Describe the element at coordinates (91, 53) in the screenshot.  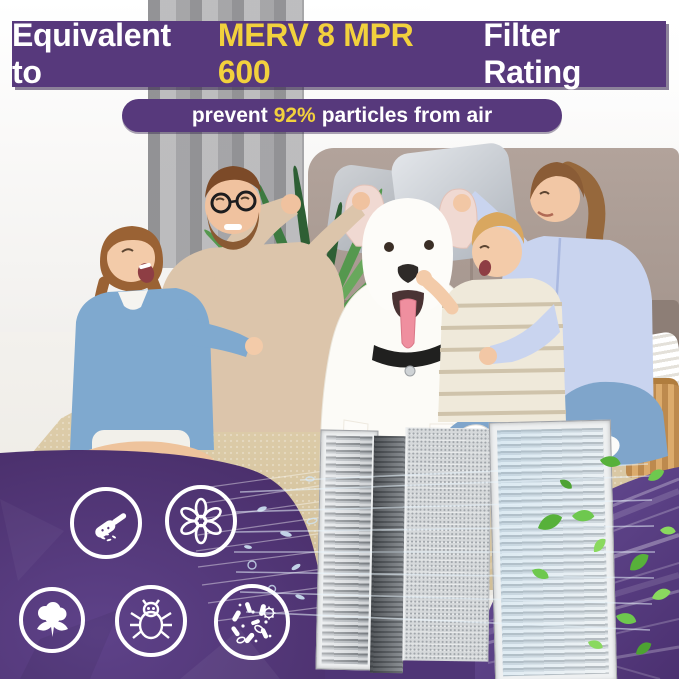
I see `headline-prefix: Equivalent to` at that location.